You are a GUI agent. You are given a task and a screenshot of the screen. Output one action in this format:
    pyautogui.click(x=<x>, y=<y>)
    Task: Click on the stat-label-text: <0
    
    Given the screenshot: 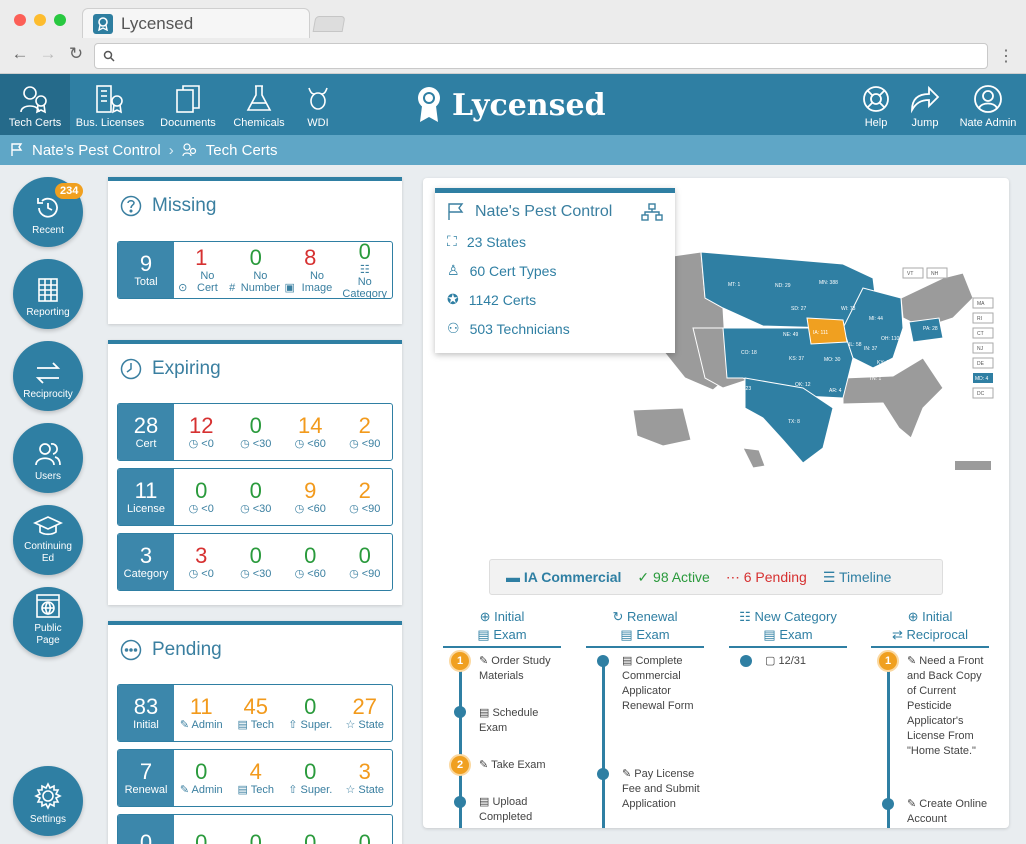 What is the action you would take?
    pyautogui.click(x=207, y=509)
    